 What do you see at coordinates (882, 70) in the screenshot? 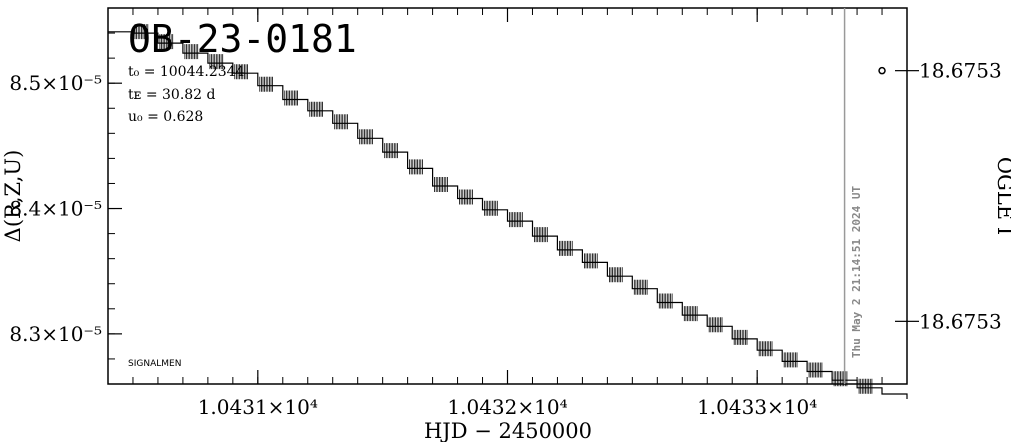
I see `ogle-data-point` at bounding box center [882, 70].